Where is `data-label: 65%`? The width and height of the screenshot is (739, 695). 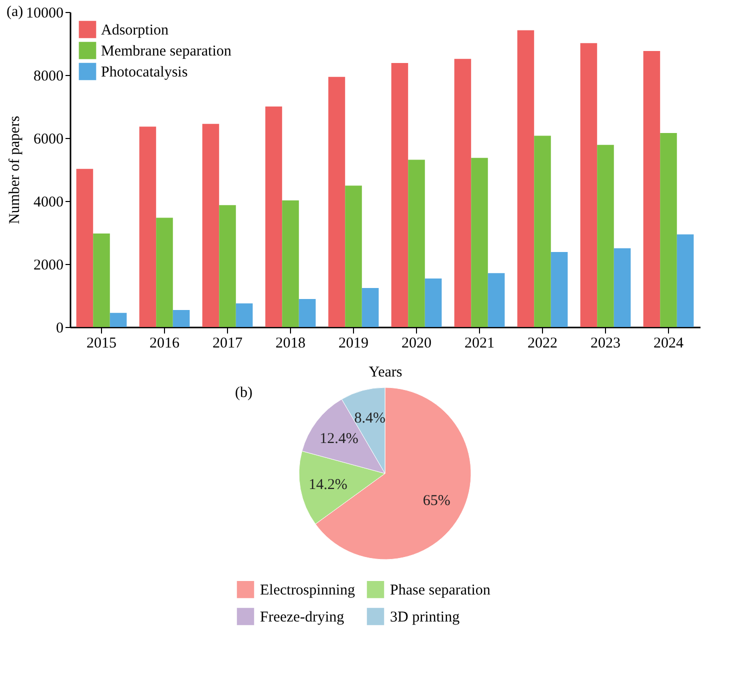
data-label: 65% is located at coordinates (436, 500).